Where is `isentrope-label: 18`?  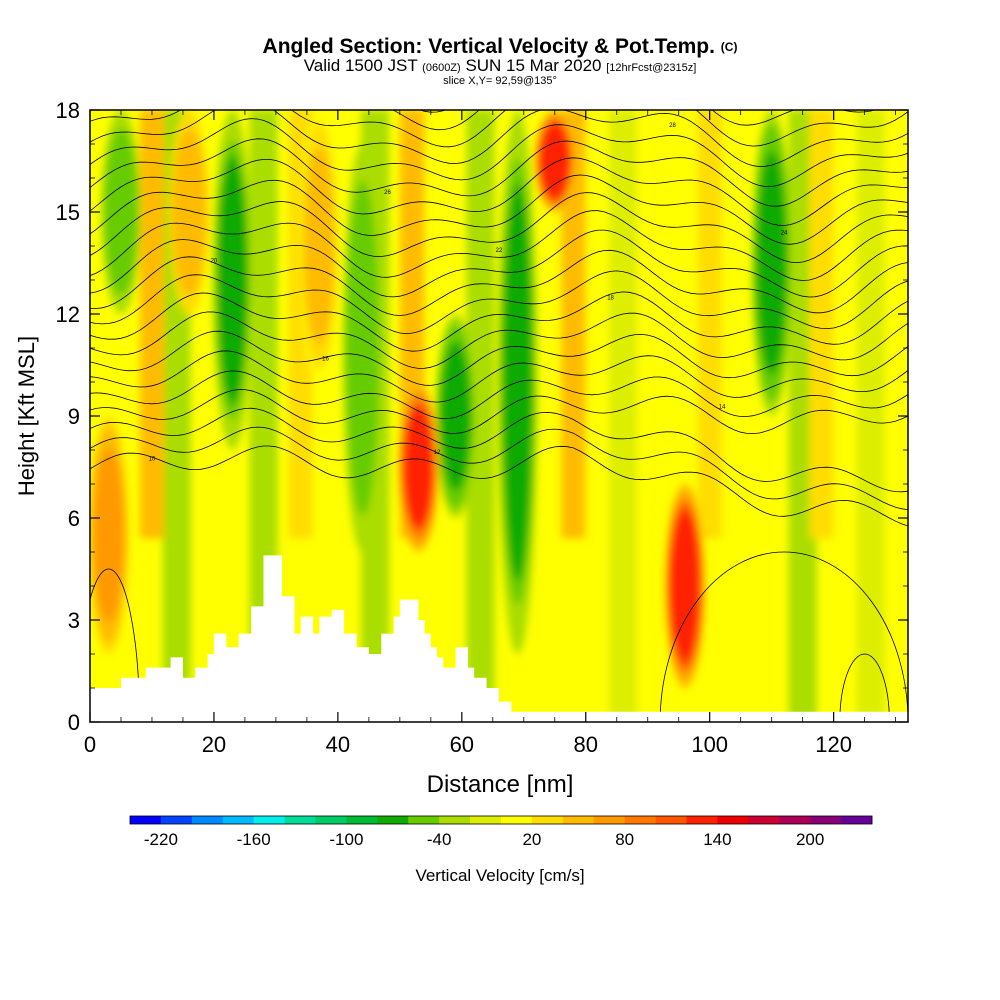 isentrope-label: 18 is located at coordinates (610, 298).